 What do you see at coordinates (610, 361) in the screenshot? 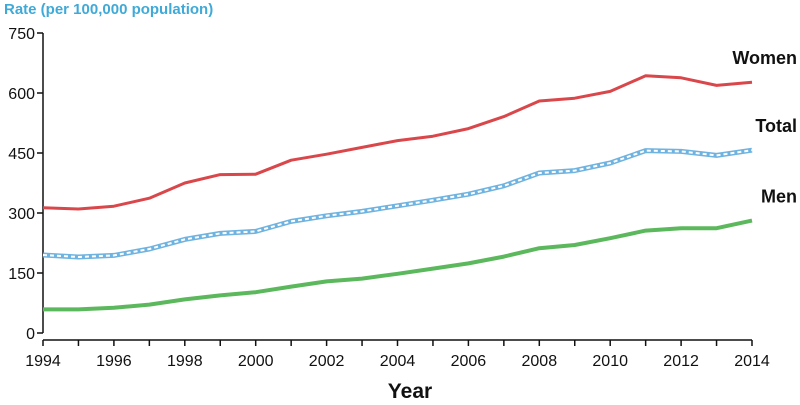
I see `x-tick-label: 2010` at bounding box center [610, 361].